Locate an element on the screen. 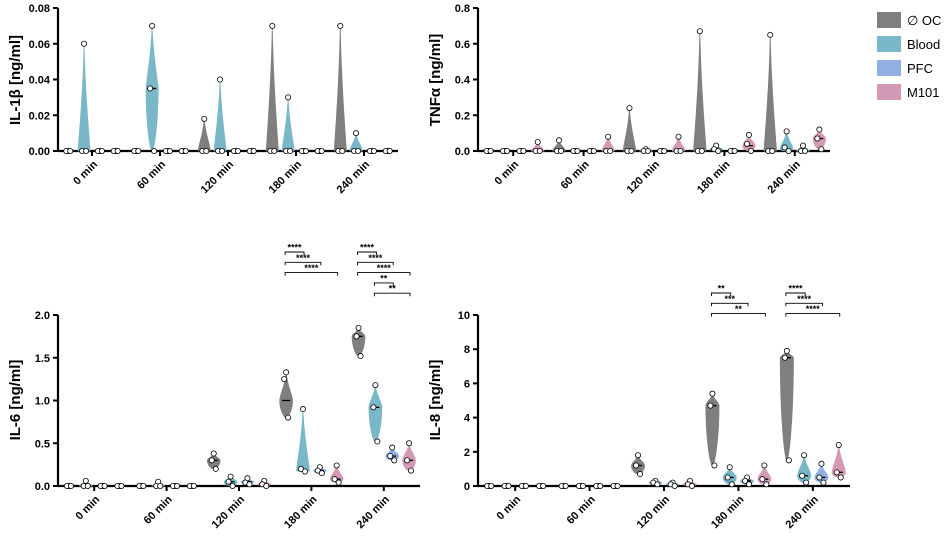  y-axis-label: IL-6 [ng/ml] is located at coordinates (15, 400).